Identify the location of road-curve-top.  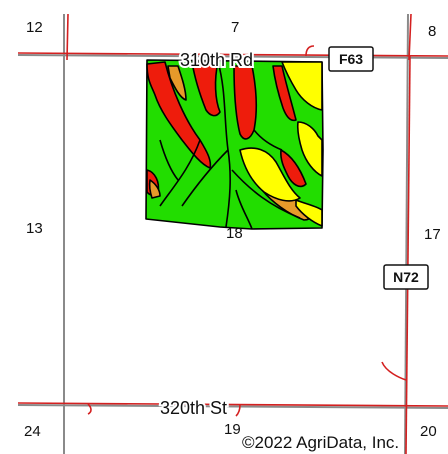
(310, 51).